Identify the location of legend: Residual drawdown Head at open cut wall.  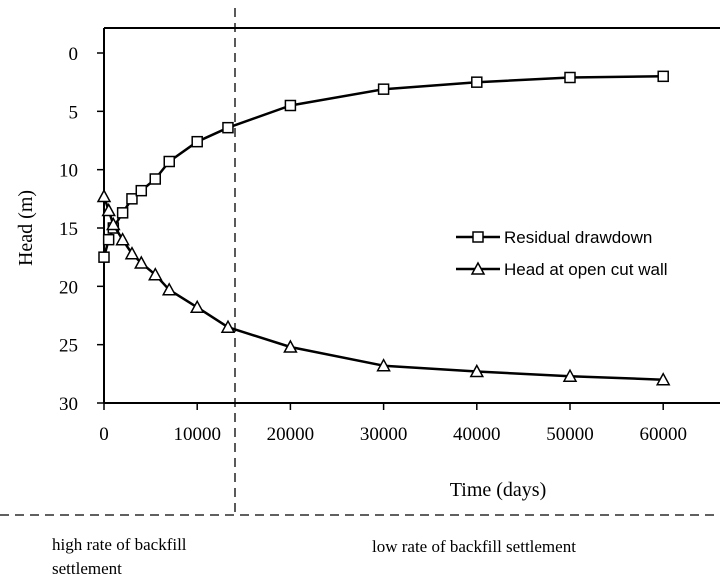
(562, 253).